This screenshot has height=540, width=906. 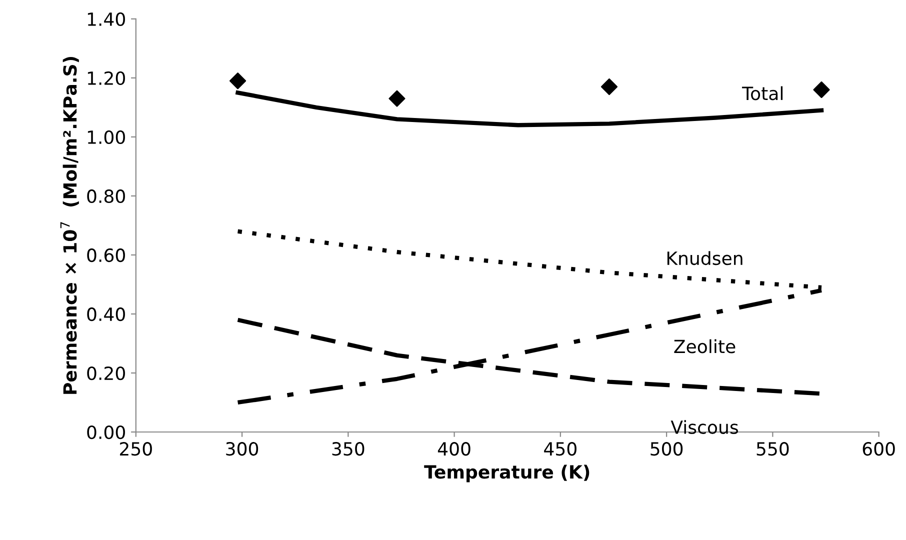 What do you see at coordinates (666, 449) in the screenshot?
I see `x-tick-label: 500` at bounding box center [666, 449].